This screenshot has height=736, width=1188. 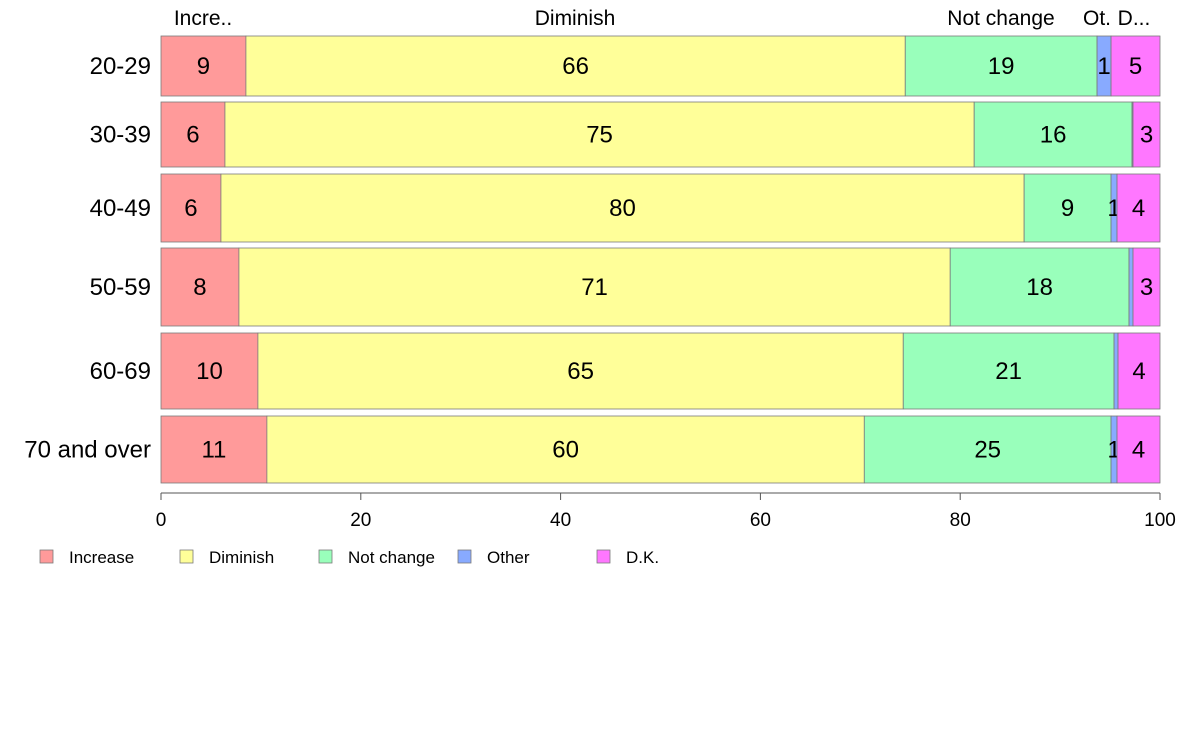 I want to click on category-label: 30-39, so click(x=120, y=135).